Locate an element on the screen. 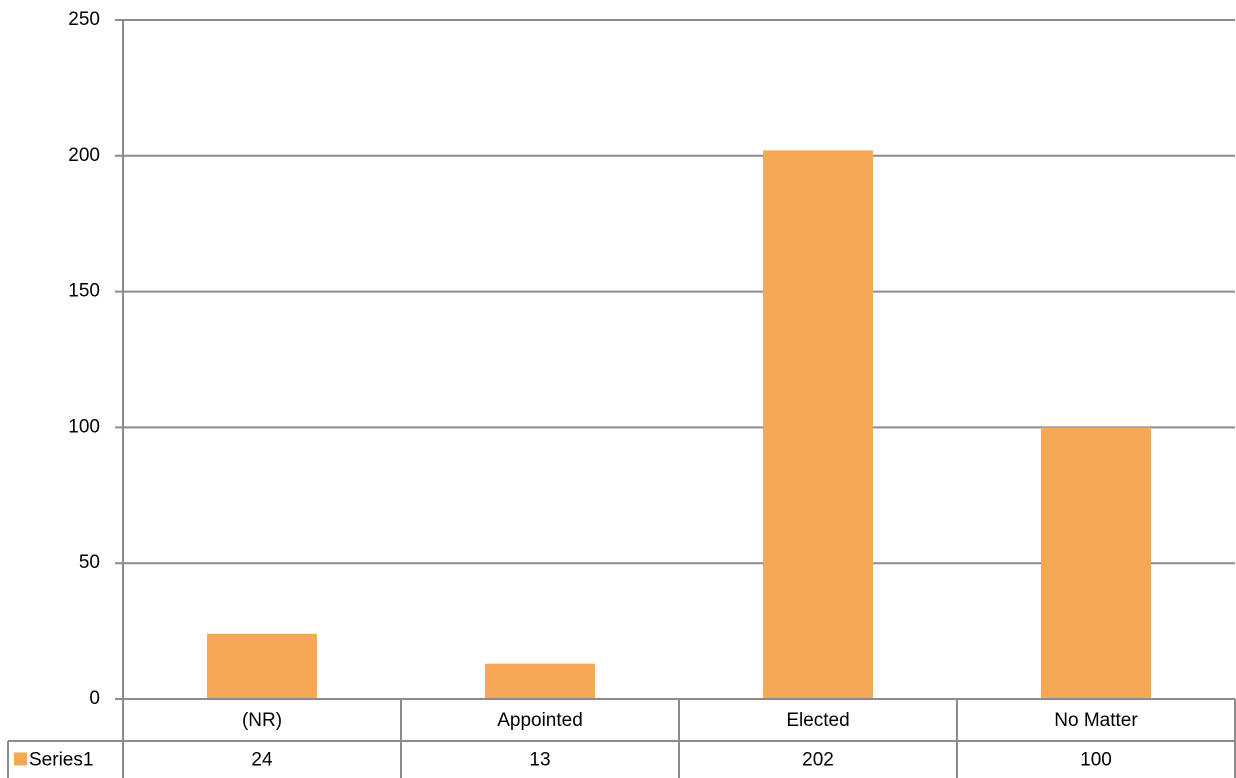  x-tick-label: No Matter is located at coordinates (1096, 720).